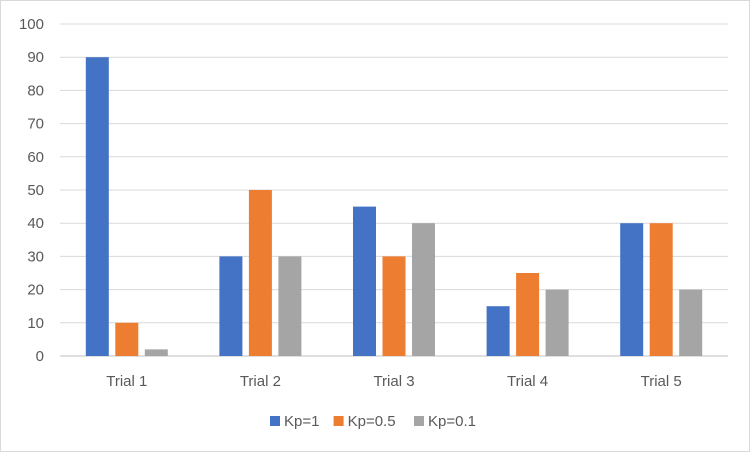 This screenshot has height=452, width=750. What do you see at coordinates (35, 124) in the screenshot?
I see `y-tick-label: 70` at bounding box center [35, 124].